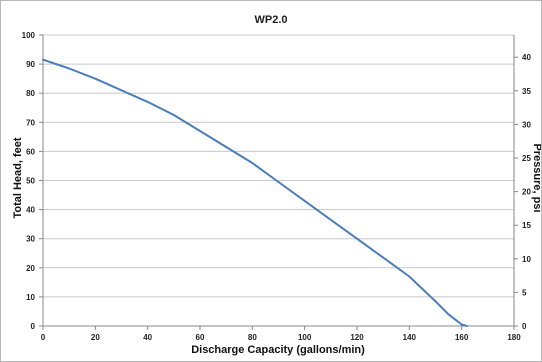 Image resolution: width=542 pixels, height=362 pixels. I want to click on y-tick-label: 80, so click(30, 93).